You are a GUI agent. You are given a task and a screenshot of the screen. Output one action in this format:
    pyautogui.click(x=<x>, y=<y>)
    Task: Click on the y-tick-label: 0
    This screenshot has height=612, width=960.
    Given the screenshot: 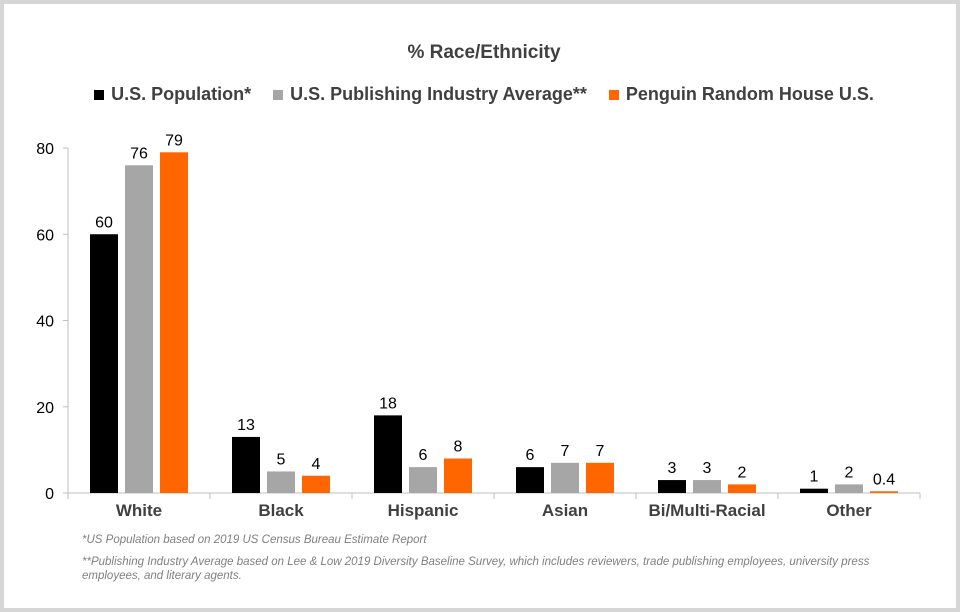 What is the action you would take?
    pyautogui.click(x=49, y=494)
    